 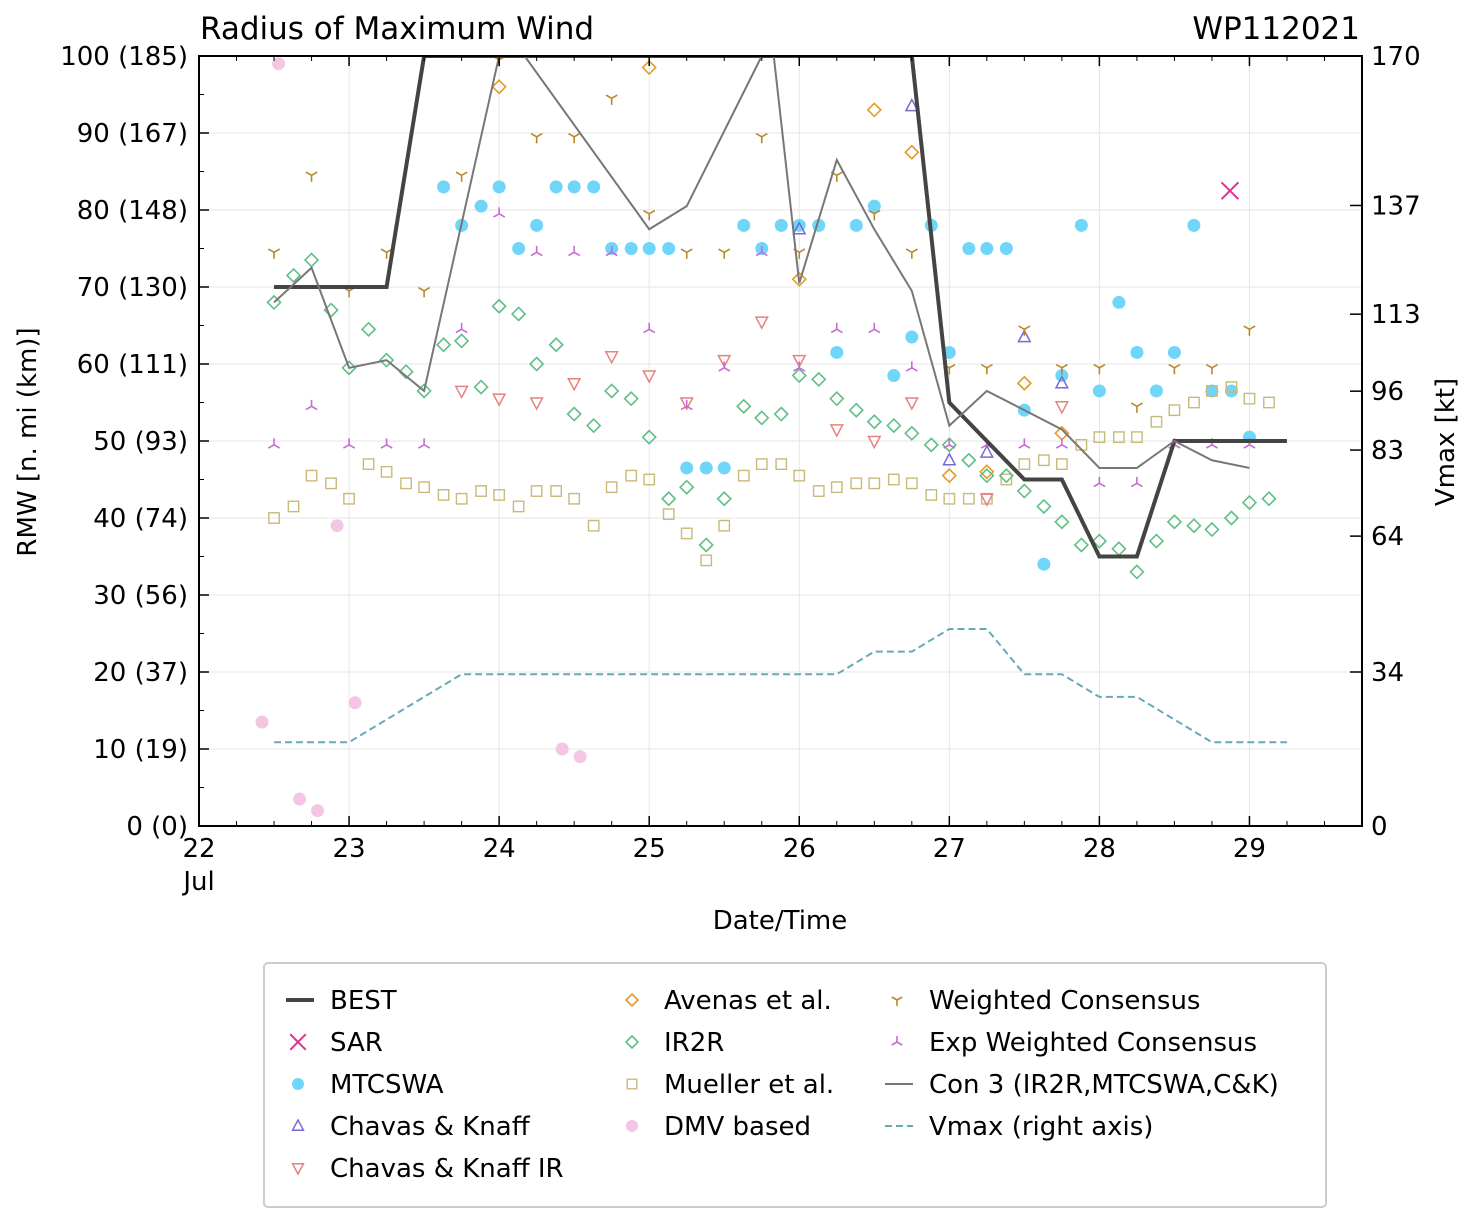 I want to click on legend-label-best: BEST, so click(x=363, y=1001).